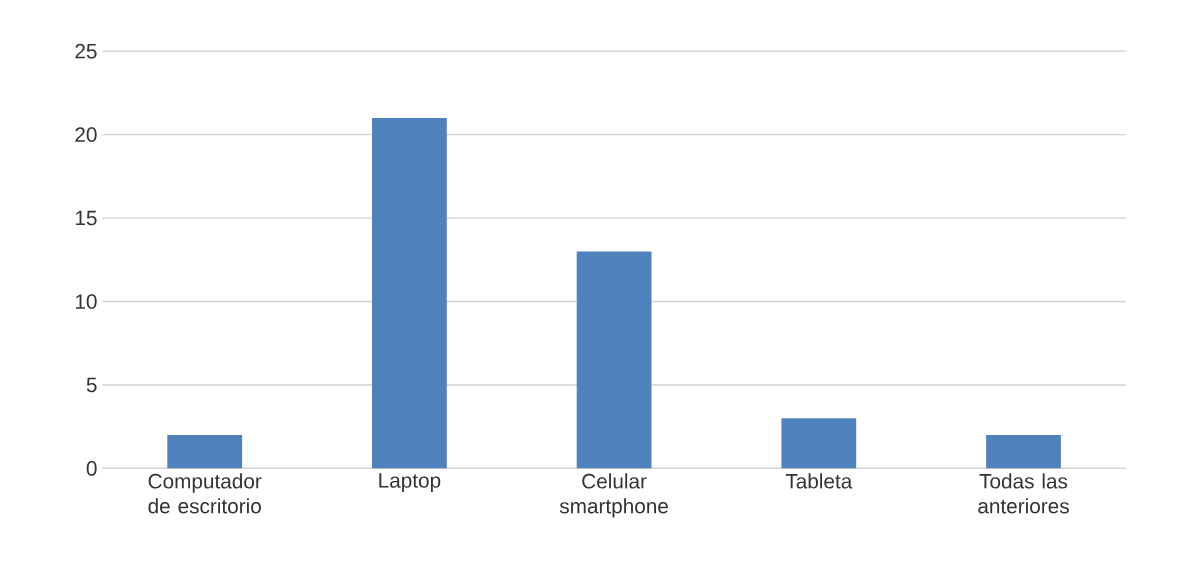 The image size is (1179, 571). I want to click on y-tick-label: 25, so click(86, 51).